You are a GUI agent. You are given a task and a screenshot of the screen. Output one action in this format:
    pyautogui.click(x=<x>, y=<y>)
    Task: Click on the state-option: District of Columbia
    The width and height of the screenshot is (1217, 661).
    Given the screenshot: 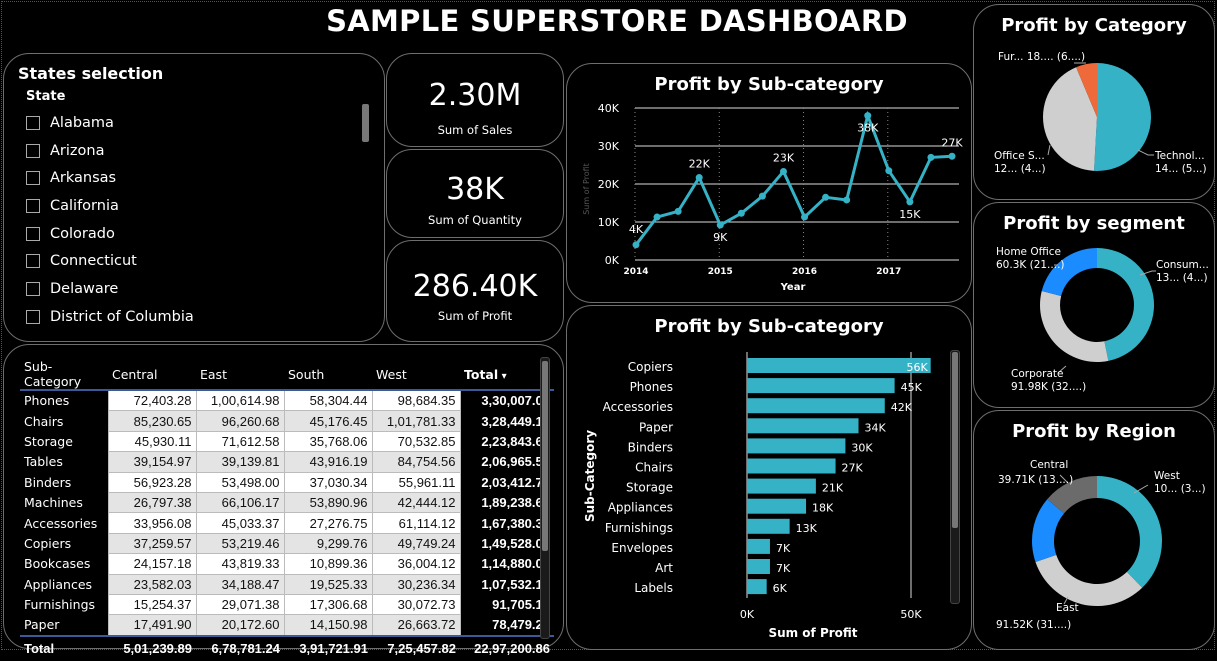 What is the action you would take?
    pyautogui.click(x=110, y=317)
    